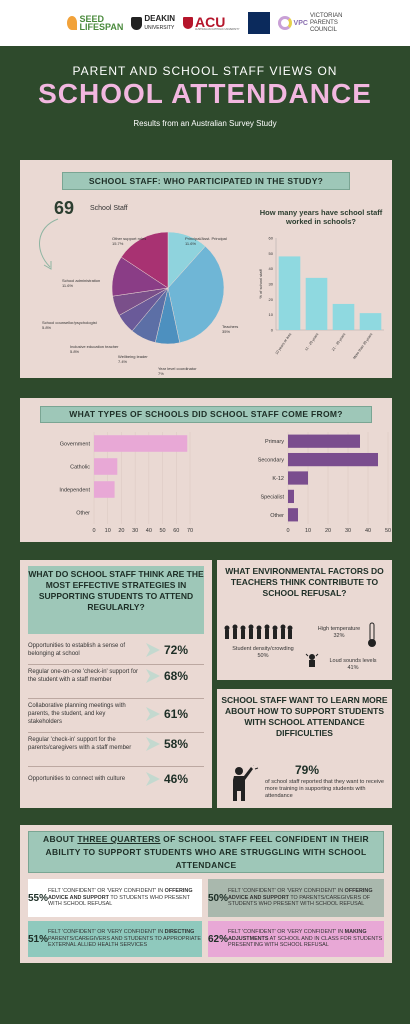  Describe the element at coordinates (271, 299) in the screenshot. I see `y-tick-label: 20` at that location.